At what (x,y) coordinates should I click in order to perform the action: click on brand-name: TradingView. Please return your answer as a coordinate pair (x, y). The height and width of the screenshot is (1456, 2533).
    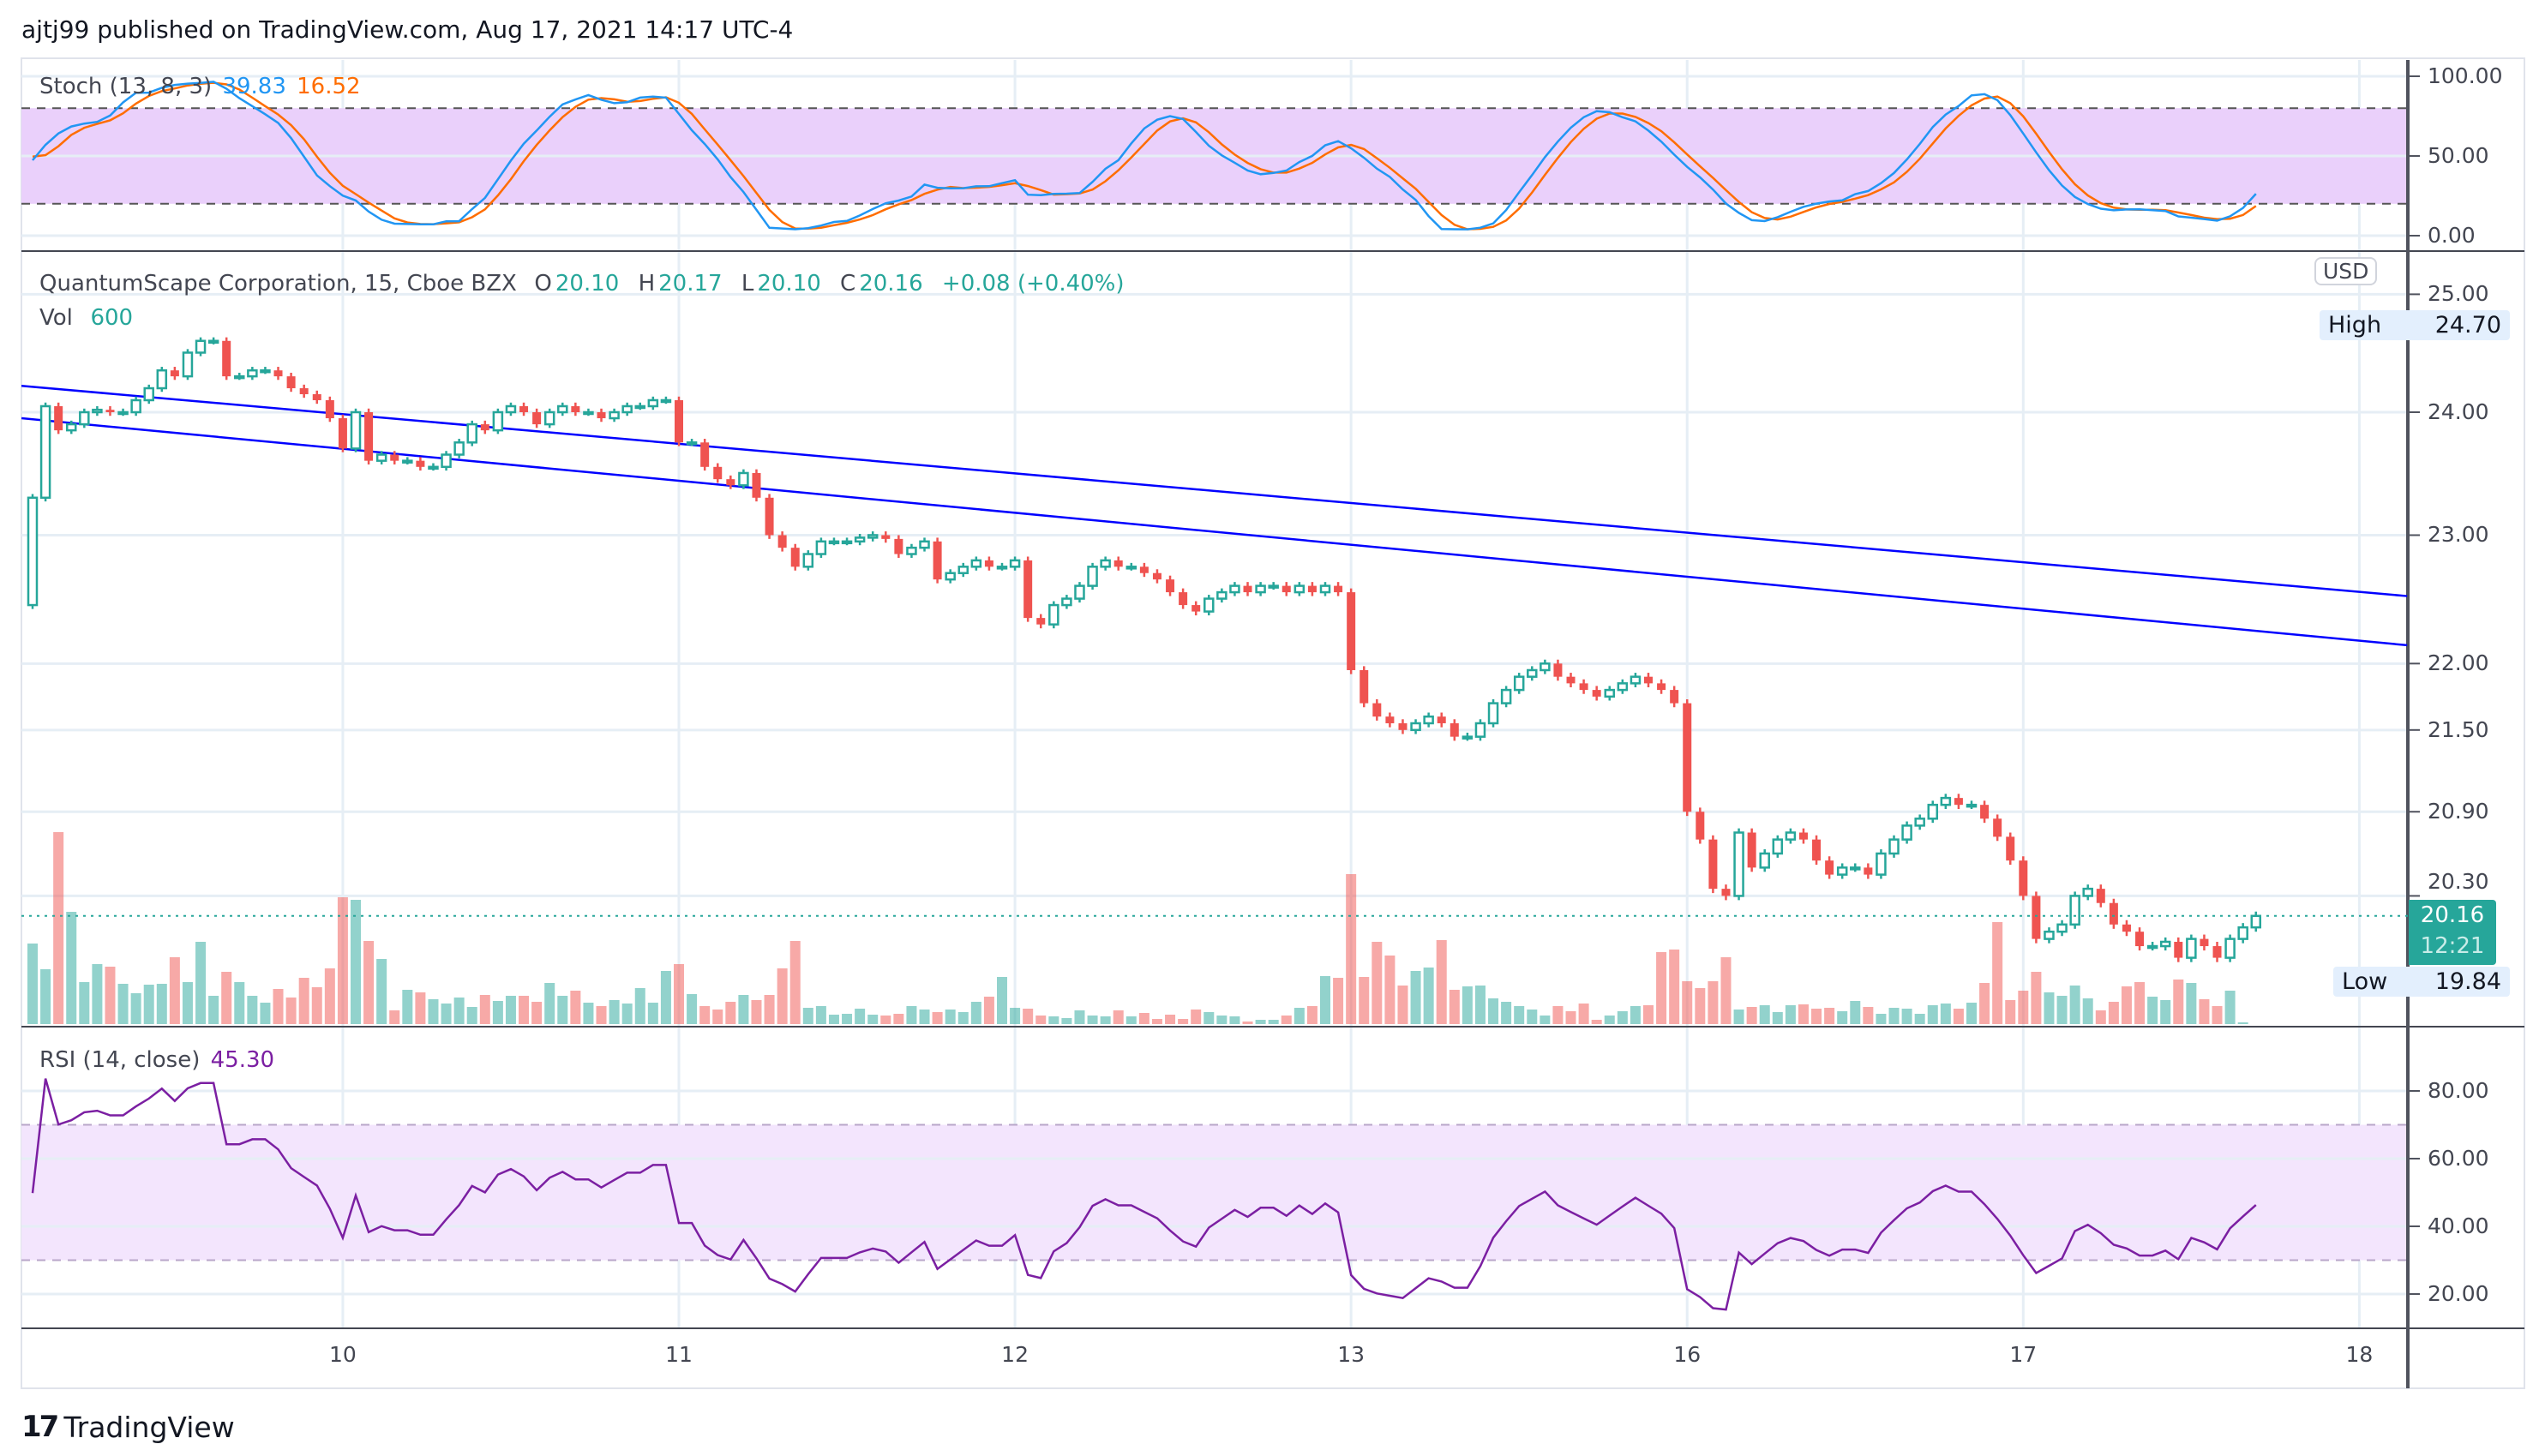
    Looking at the image, I should click on (149, 1427).